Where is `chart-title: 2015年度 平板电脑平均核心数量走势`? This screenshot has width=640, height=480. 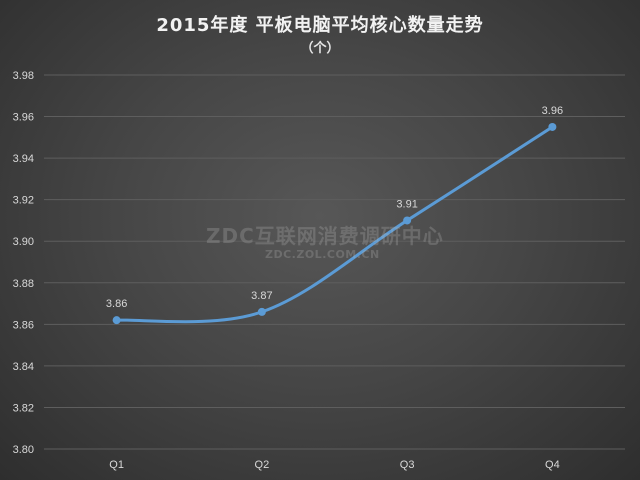 chart-title: 2015年度 平板电脑平均核心数量走势 is located at coordinates (320, 25).